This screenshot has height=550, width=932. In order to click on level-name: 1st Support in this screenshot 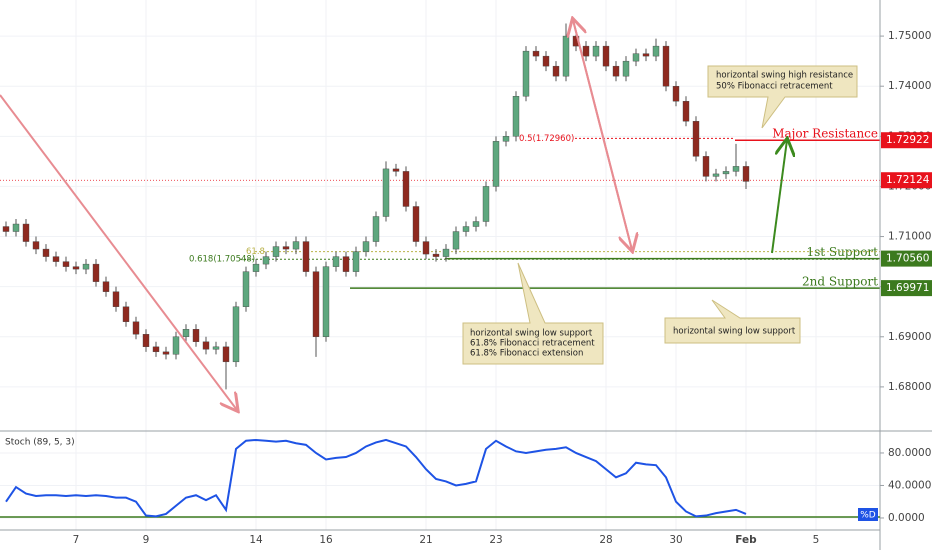, I will do `click(842, 252)`.